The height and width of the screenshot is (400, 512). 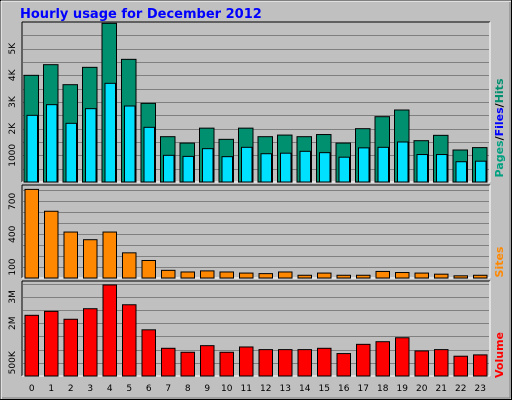 I want to click on y-tick-label: 700, so click(x=13, y=201).